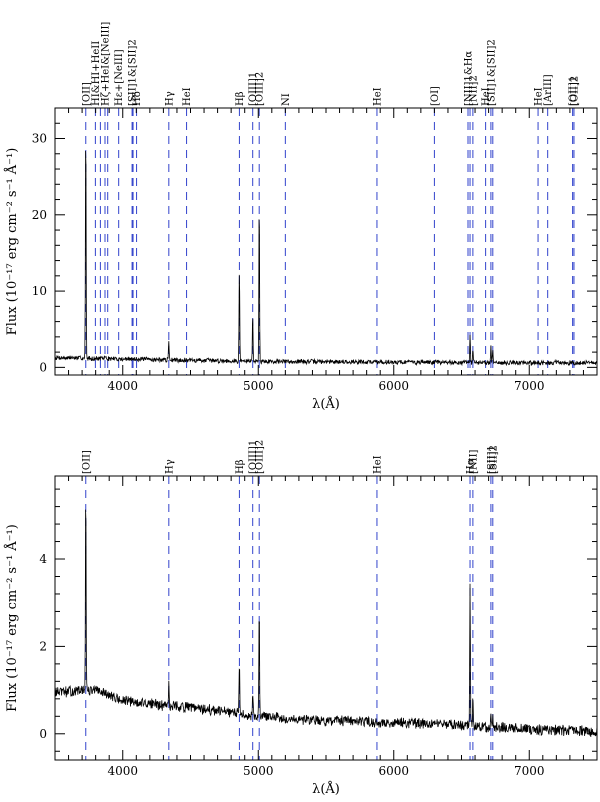 Image resolution: width=600 pixels, height=802 pixels. I want to click on y-tick-label-1: 2, so click(43, 646).